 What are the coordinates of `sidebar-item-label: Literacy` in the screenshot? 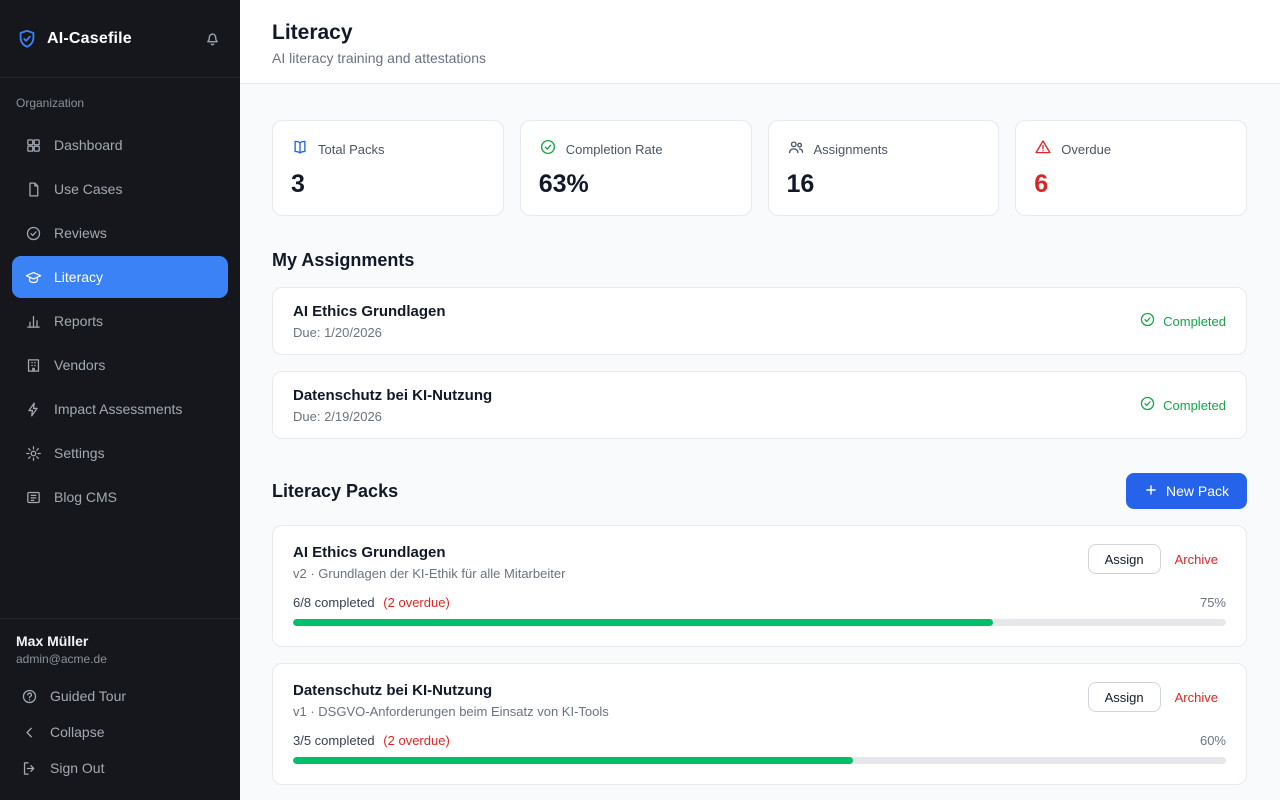 It's located at (79, 277).